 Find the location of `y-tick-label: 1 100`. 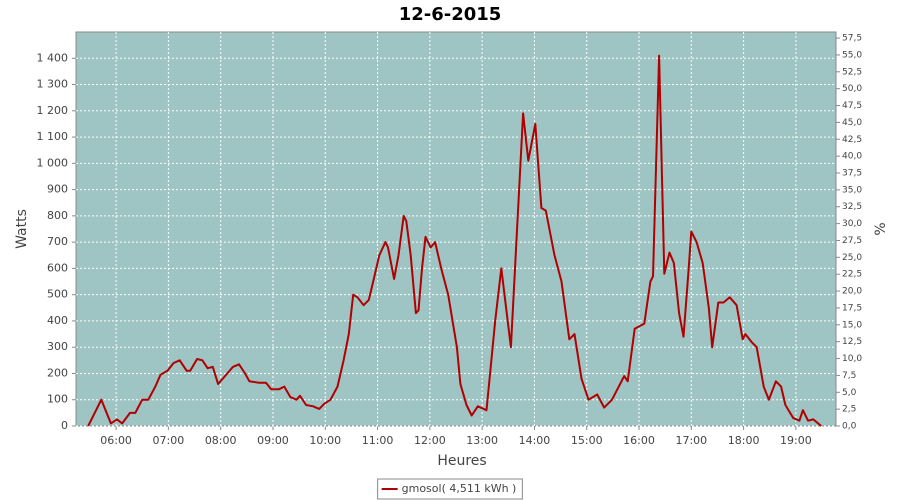

y-tick-label: 1 100 is located at coordinates (53, 136).